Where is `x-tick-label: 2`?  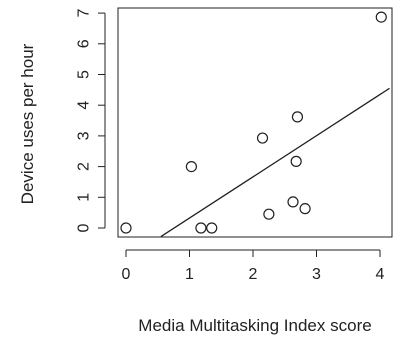 x-tick-label: 2 is located at coordinates (253, 274).